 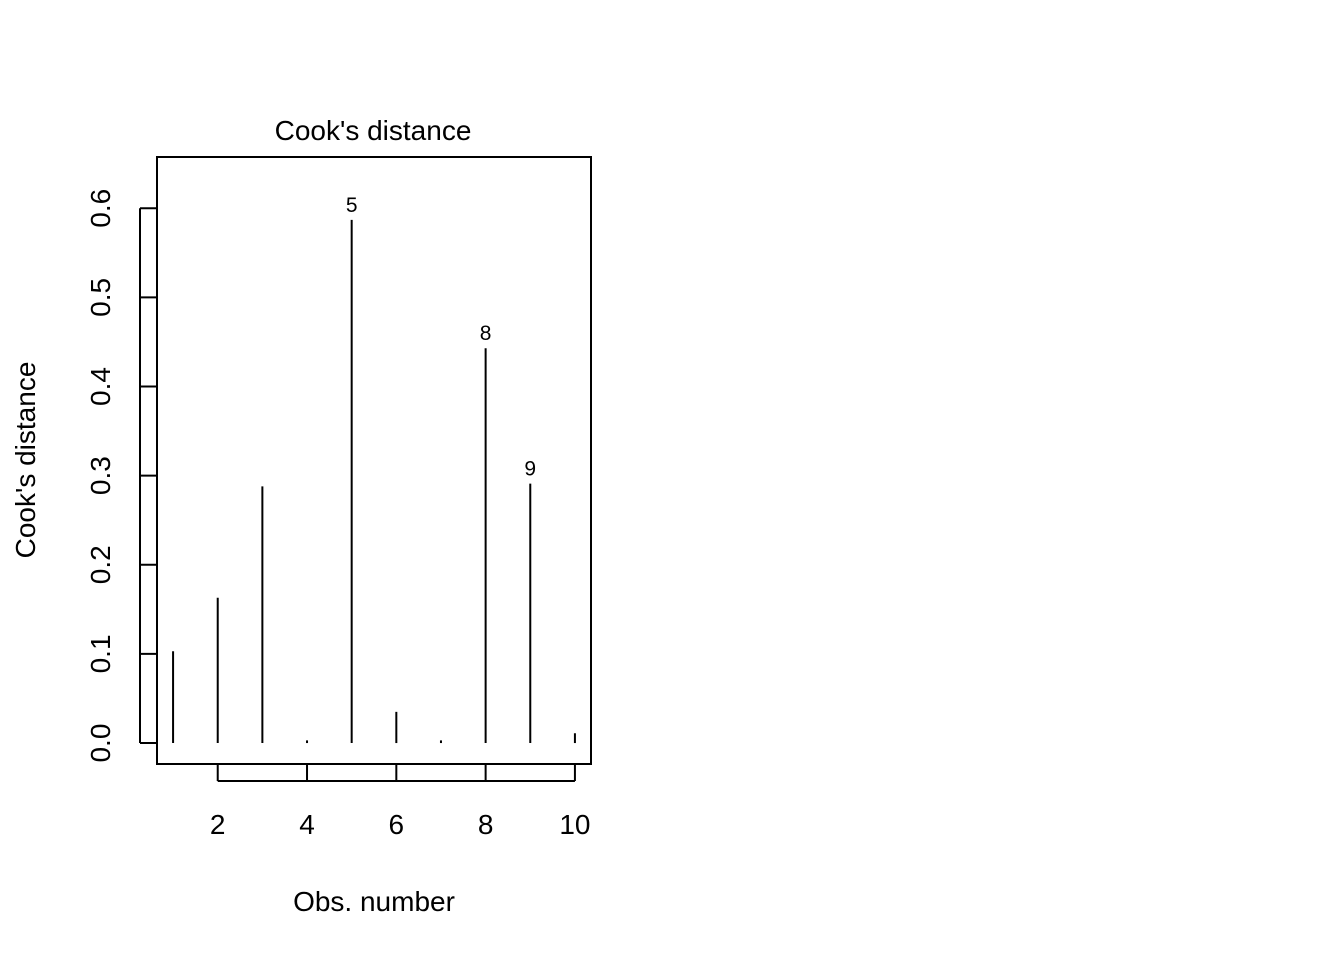 What do you see at coordinates (100, 297) in the screenshot?
I see `y-tick-label: 0.5` at bounding box center [100, 297].